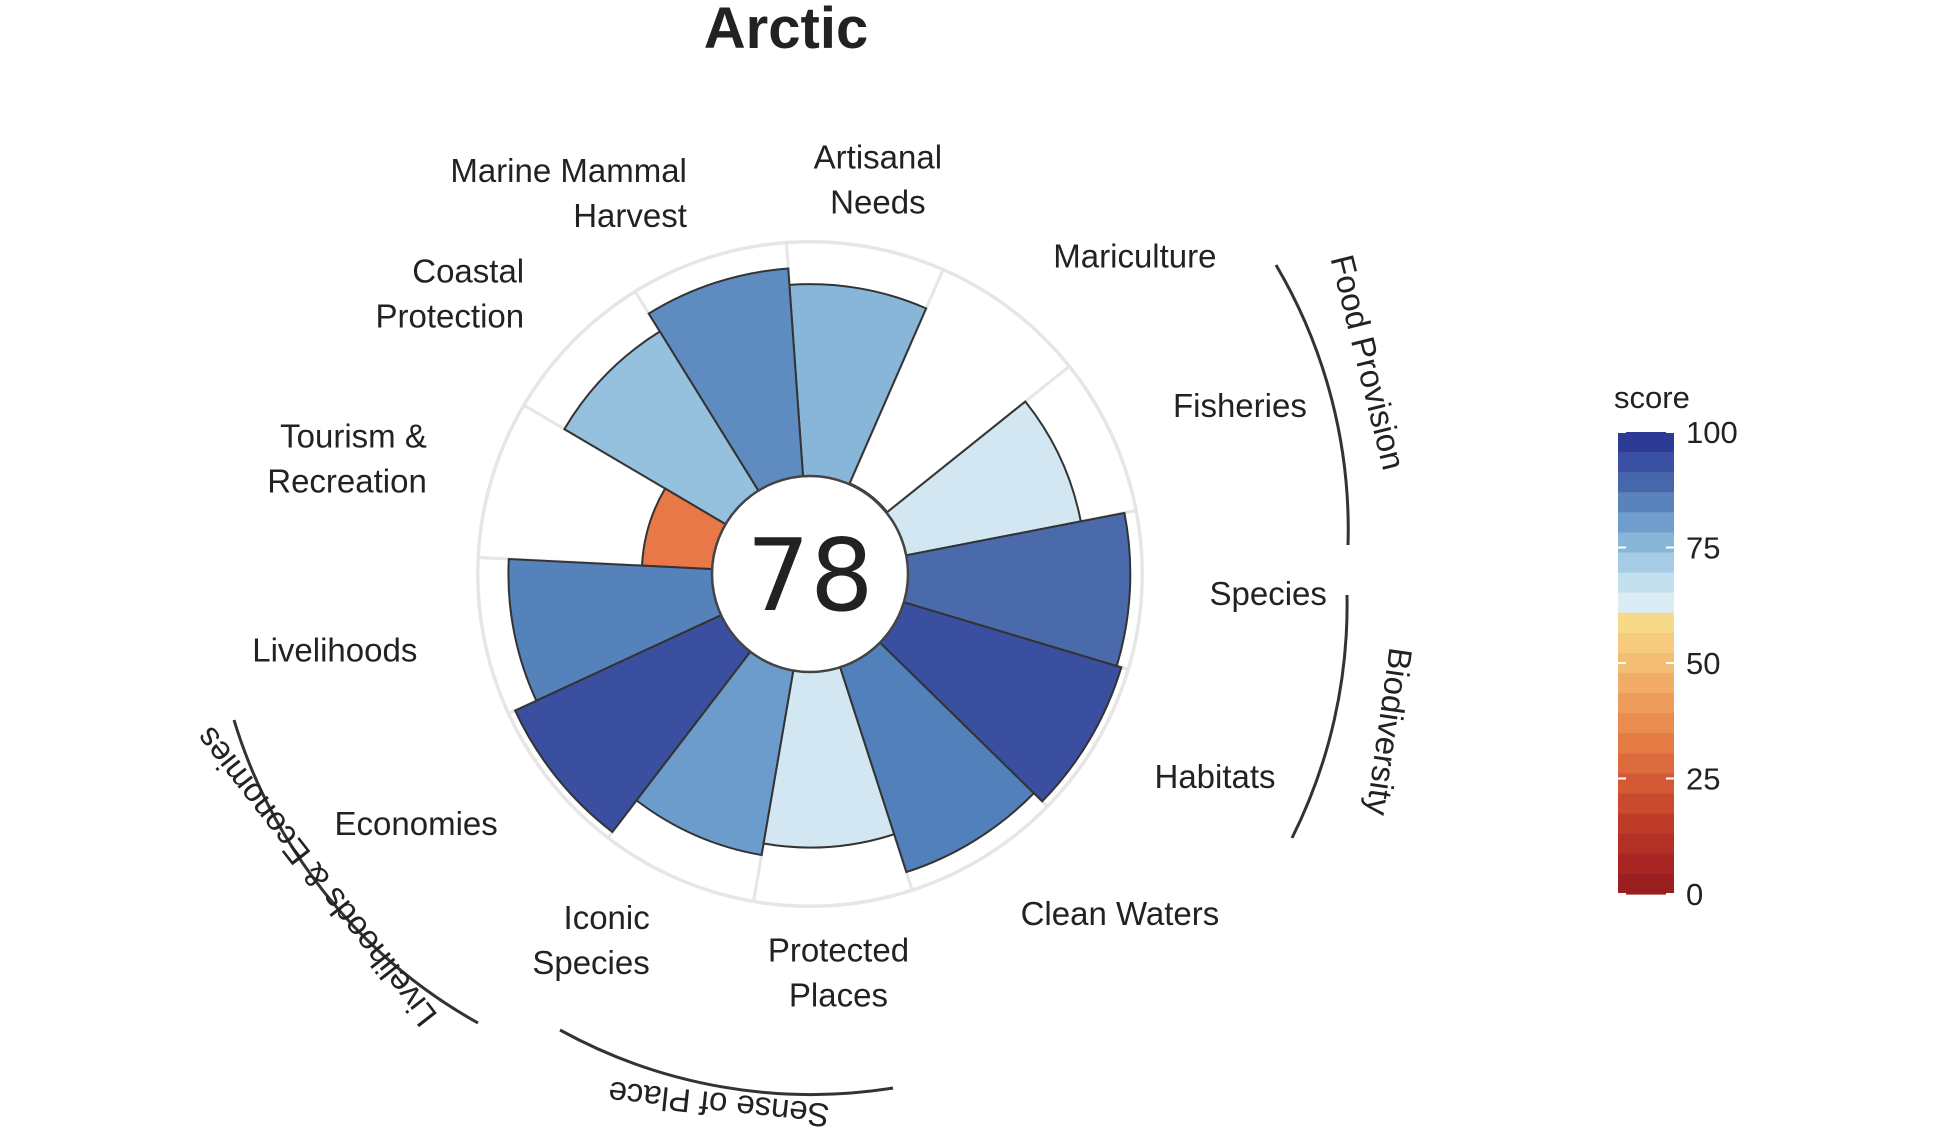 This screenshot has width=1946, height=1146. I want to click on legend-tick-label: 25, so click(1703, 779).